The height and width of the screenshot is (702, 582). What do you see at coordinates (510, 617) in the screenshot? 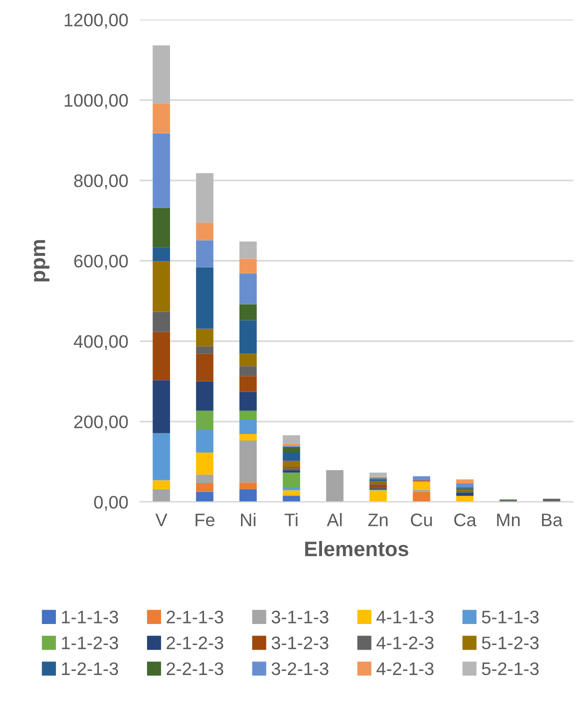
I see `legend-label: 5-1-1-3` at bounding box center [510, 617].